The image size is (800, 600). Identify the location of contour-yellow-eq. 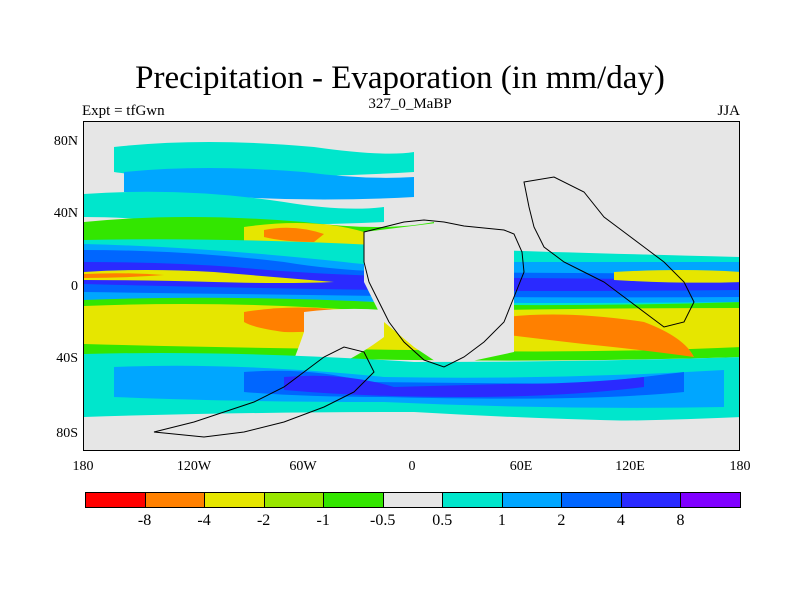
(209, 276).